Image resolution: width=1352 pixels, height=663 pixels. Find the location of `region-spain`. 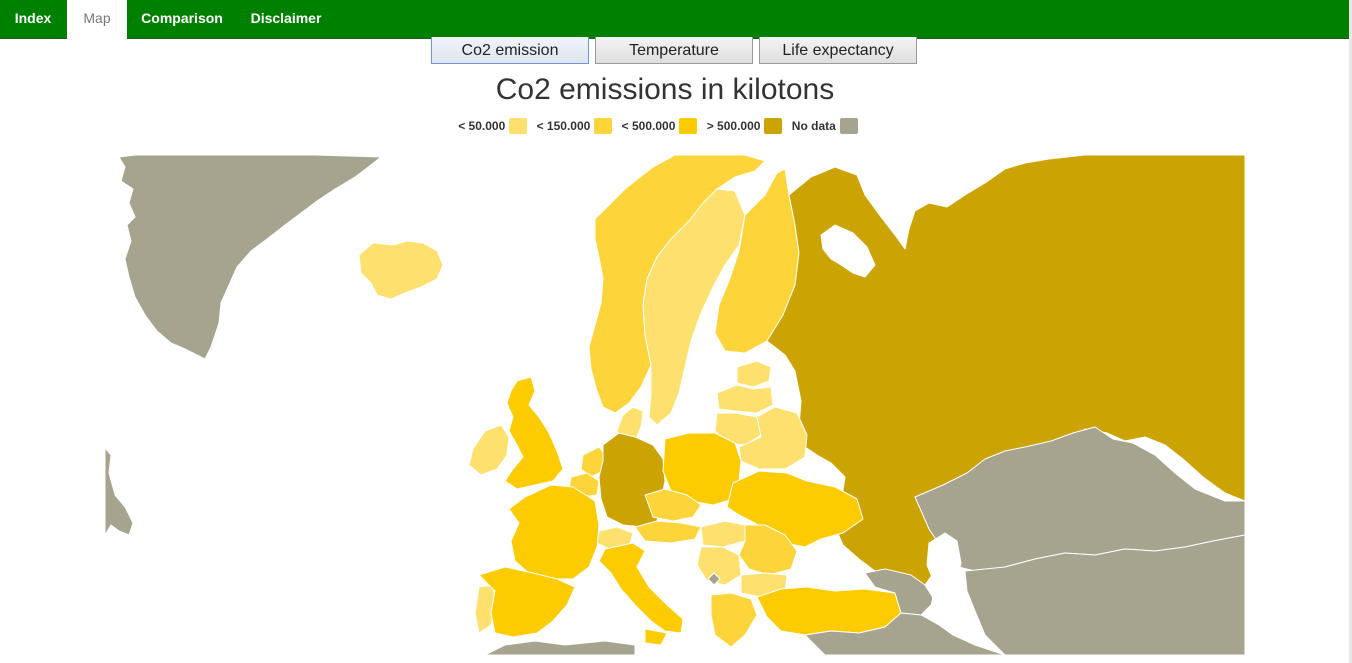

region-spain is located at coordinates (527, 602).